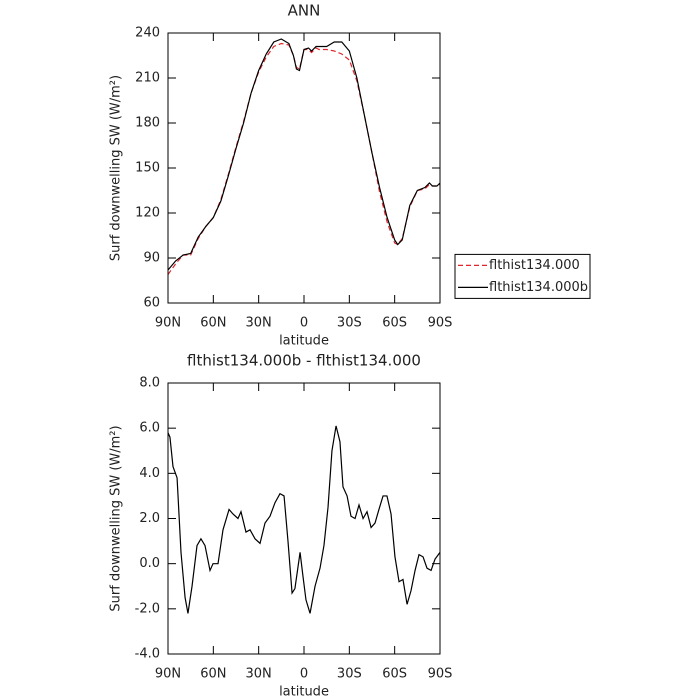 The height and width of the screenshot is (700, 700). What do you see at coordinates (147, 33) in the screenshot?
I see `y-tick-label: 240` at bounding box center [147, 33].